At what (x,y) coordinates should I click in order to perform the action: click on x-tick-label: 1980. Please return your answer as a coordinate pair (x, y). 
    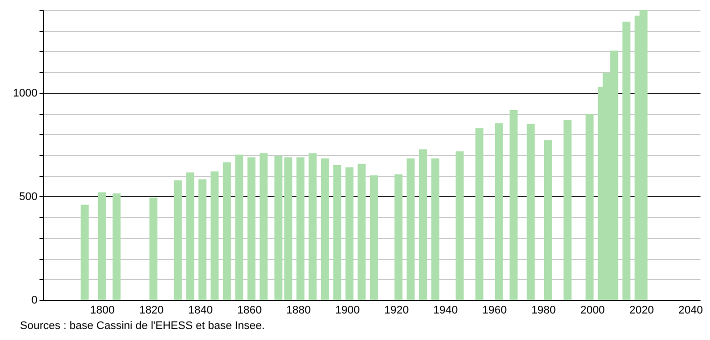
    Looking at the image, I should click on (543, 310).